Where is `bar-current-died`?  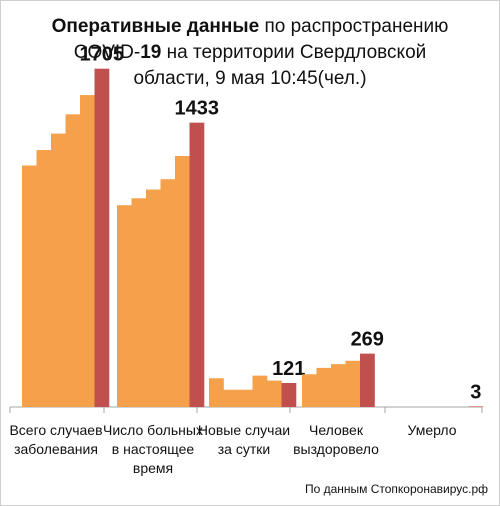 bar-current-died is located at coordinates (476, 406).